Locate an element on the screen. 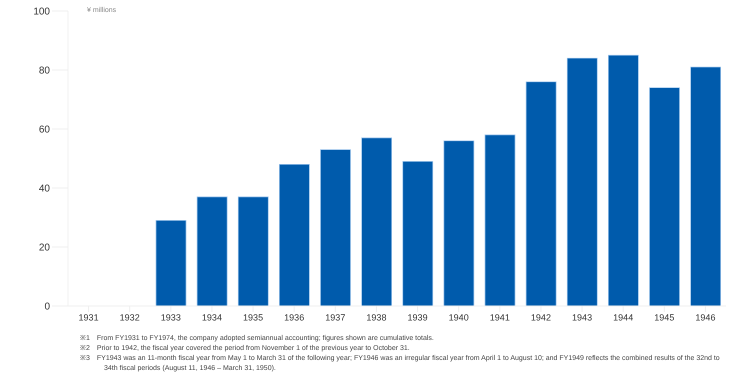 Image resolution: width=750 pixels, height=375 pixels. x-tick-label: 1936 is located at coordinates (294, 317).